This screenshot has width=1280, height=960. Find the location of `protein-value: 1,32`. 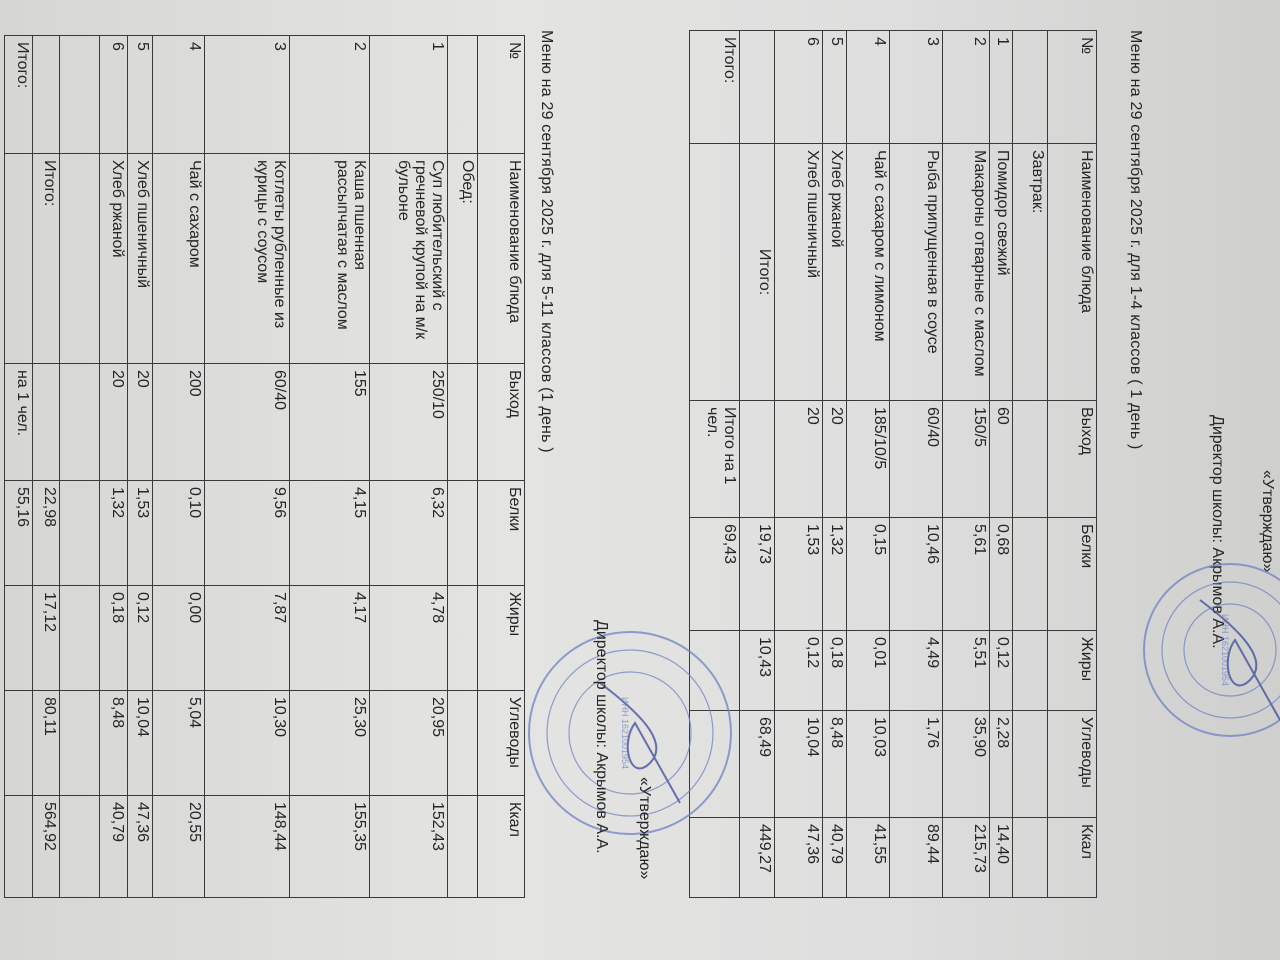

protein-value: 1,32 is located at coordinates (113, 533).